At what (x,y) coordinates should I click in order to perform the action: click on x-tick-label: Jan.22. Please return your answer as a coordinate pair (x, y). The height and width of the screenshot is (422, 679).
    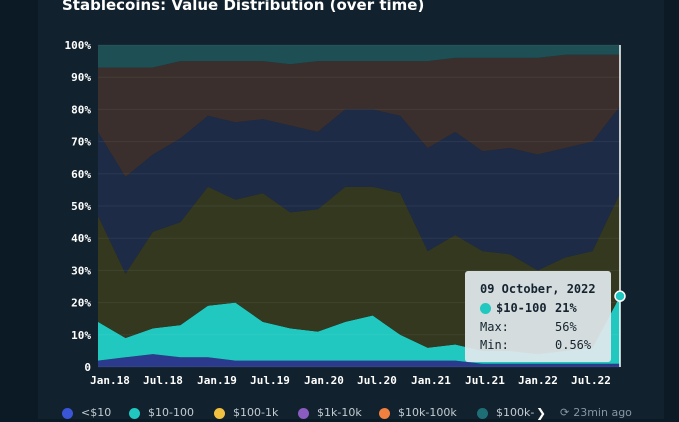
    Looking at the image, I should click on (538, 380).